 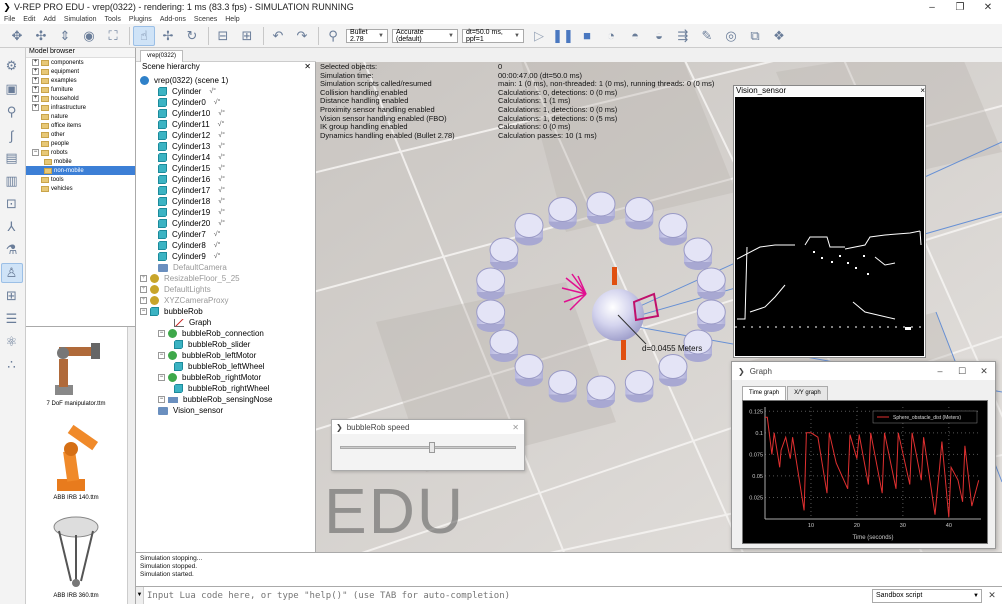 What do you see at coordinates (659, 35) in the screenshot?
I see `faster-icon: ◒` at bounding box center [659, 35].